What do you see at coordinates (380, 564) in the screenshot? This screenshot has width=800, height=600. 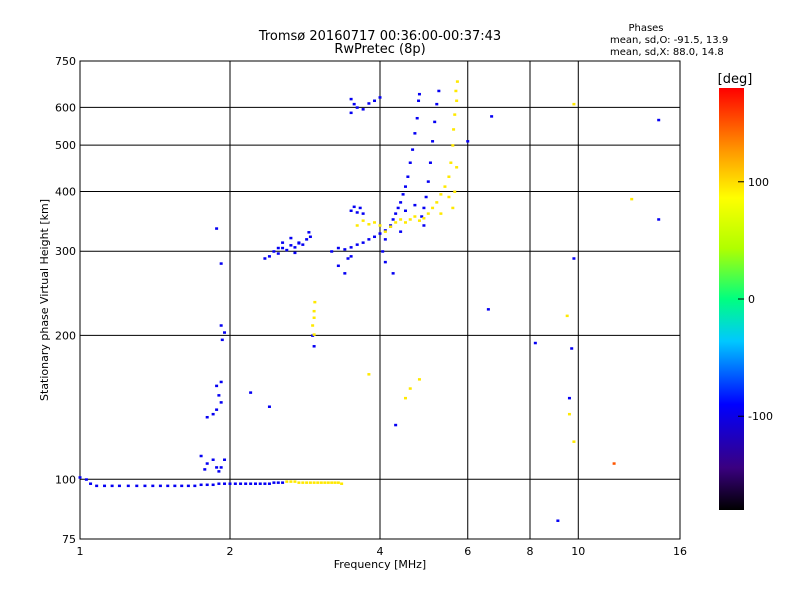 I see `x-axis-label: Frequency [MHz]` at bounding box center [380, 564].